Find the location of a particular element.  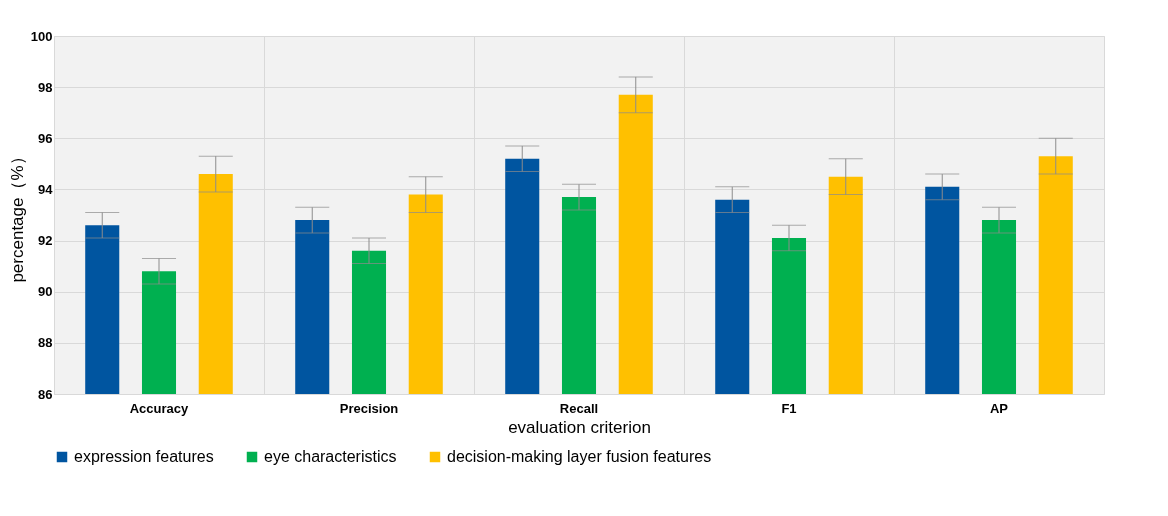

x-tick-label: AP is located at coordinates (999, 408).